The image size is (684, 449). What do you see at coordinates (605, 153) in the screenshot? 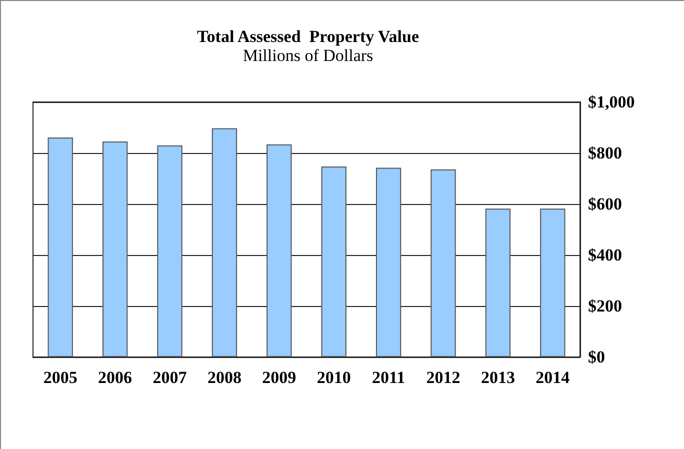
I see `y-tick-label: $800` at bounding box center [605, 153].